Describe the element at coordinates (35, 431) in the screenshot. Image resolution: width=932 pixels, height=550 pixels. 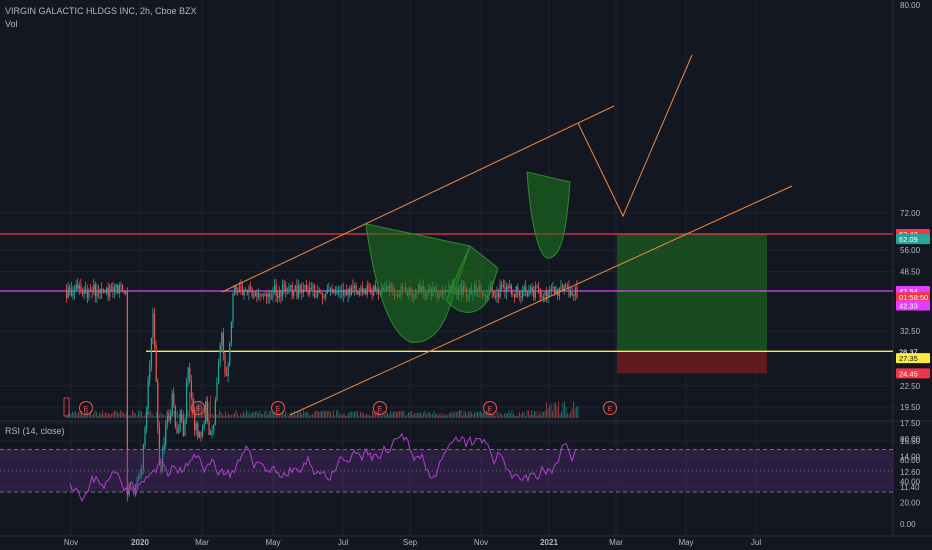
I see `rsi-label: RSI (14, close)` at that location.